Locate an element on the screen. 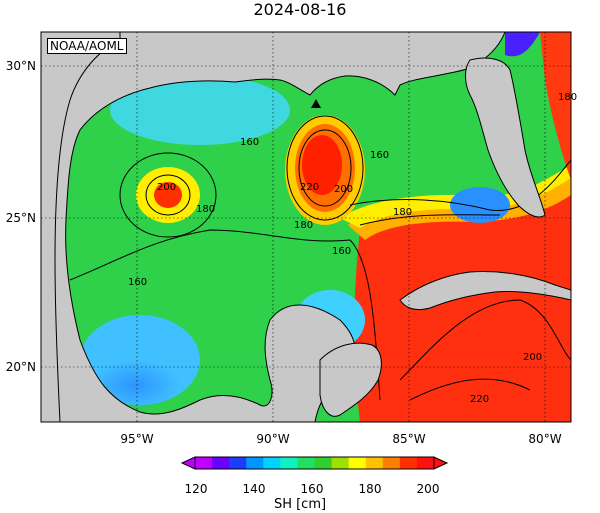  lat-label-30n: 30°N is located at coordinates (20, 66).